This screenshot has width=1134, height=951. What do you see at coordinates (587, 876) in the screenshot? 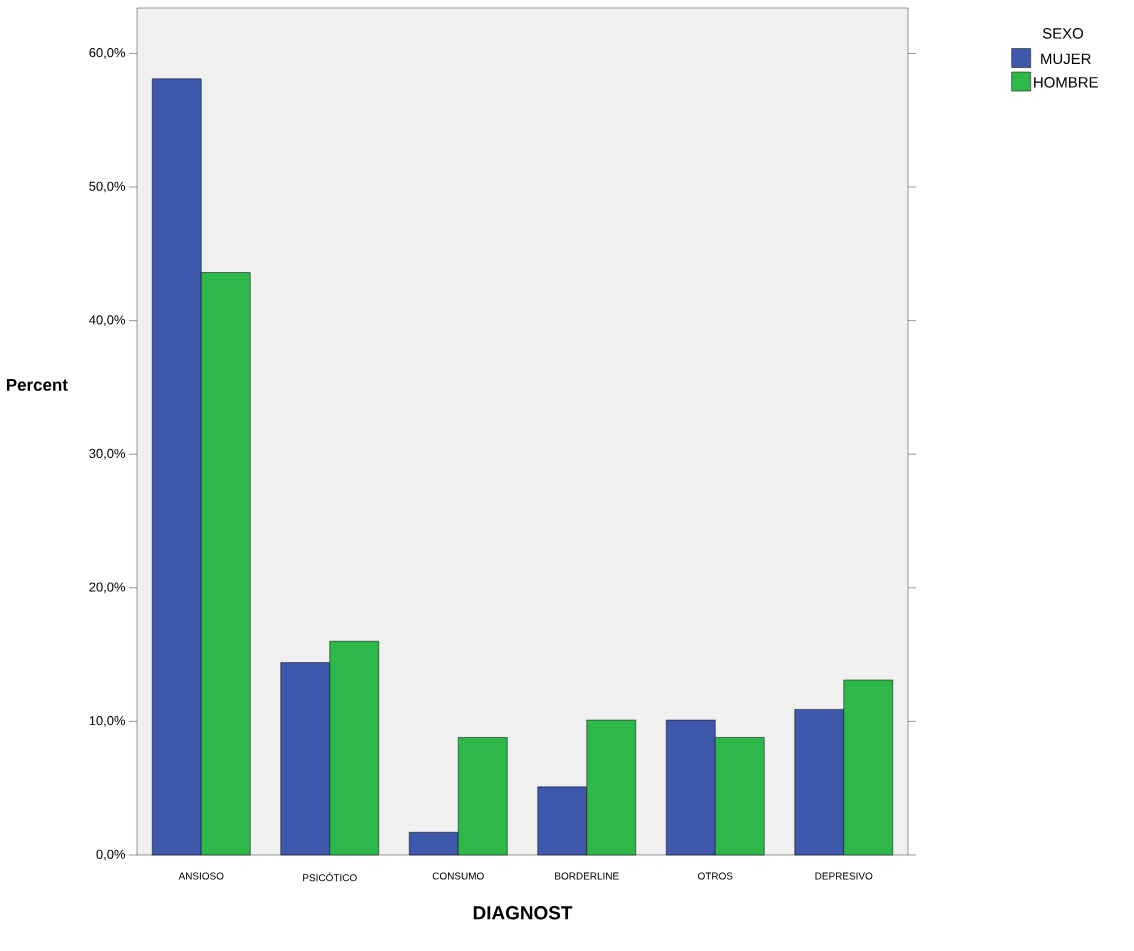
I see `x-tick-label: BORDERLINE` at bounding box center [587, 876].